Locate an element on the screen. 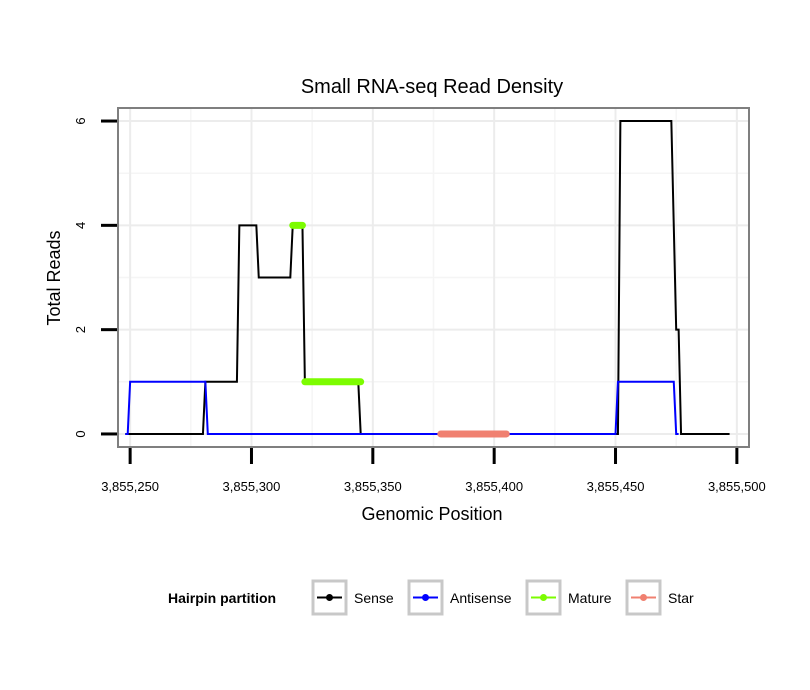  y-tick-label: 2 is located at coordinates (80, 329).